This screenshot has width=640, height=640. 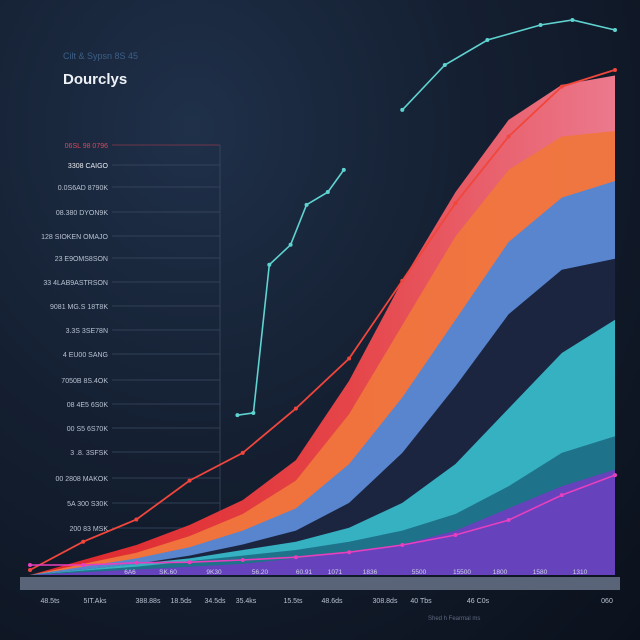 I want to click on x-tick-label: 48.5ts, so click(x=50, y=601).